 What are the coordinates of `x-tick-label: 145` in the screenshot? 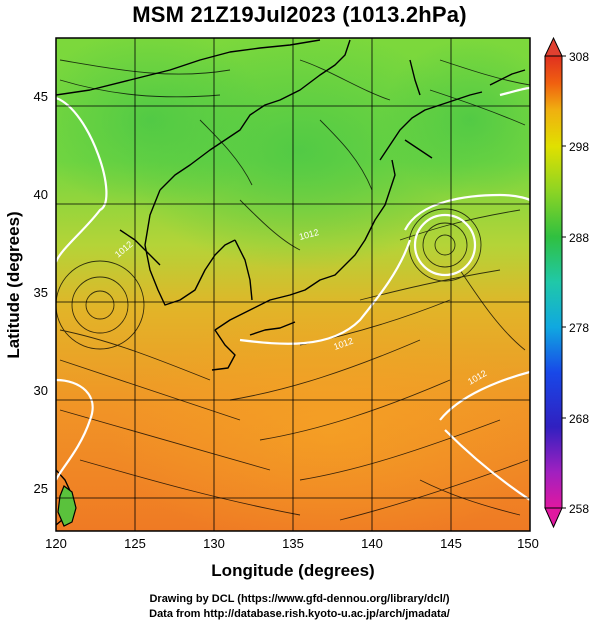 It's located at (451, 543).